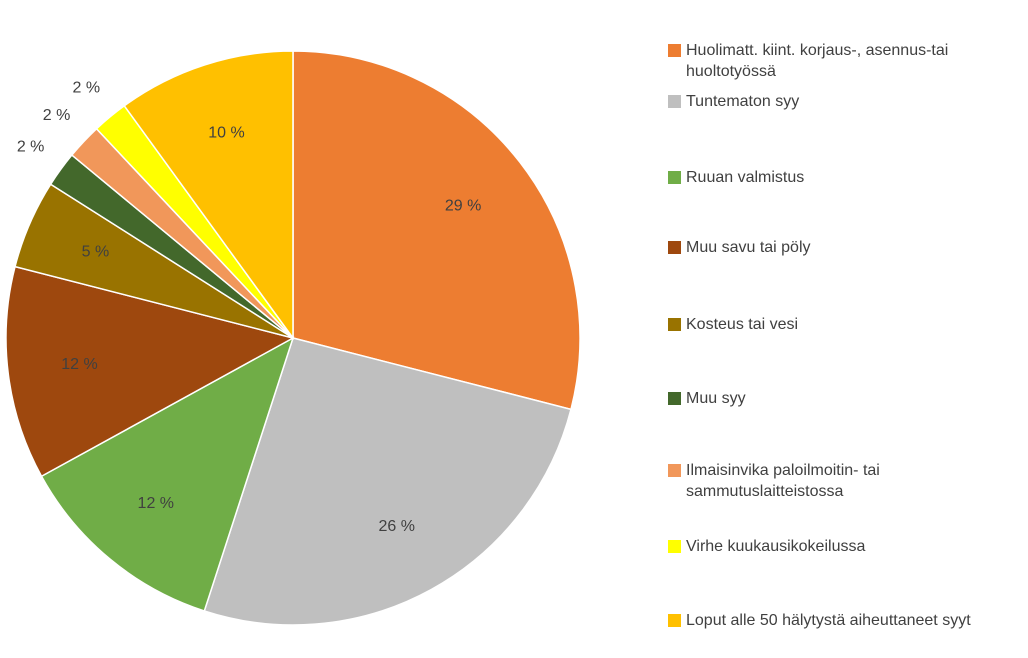 Image resolution: width=1028 pixels, height=658 pixels. I want to click on legend-label: Muu savu tai pöly, so click(748, 247).